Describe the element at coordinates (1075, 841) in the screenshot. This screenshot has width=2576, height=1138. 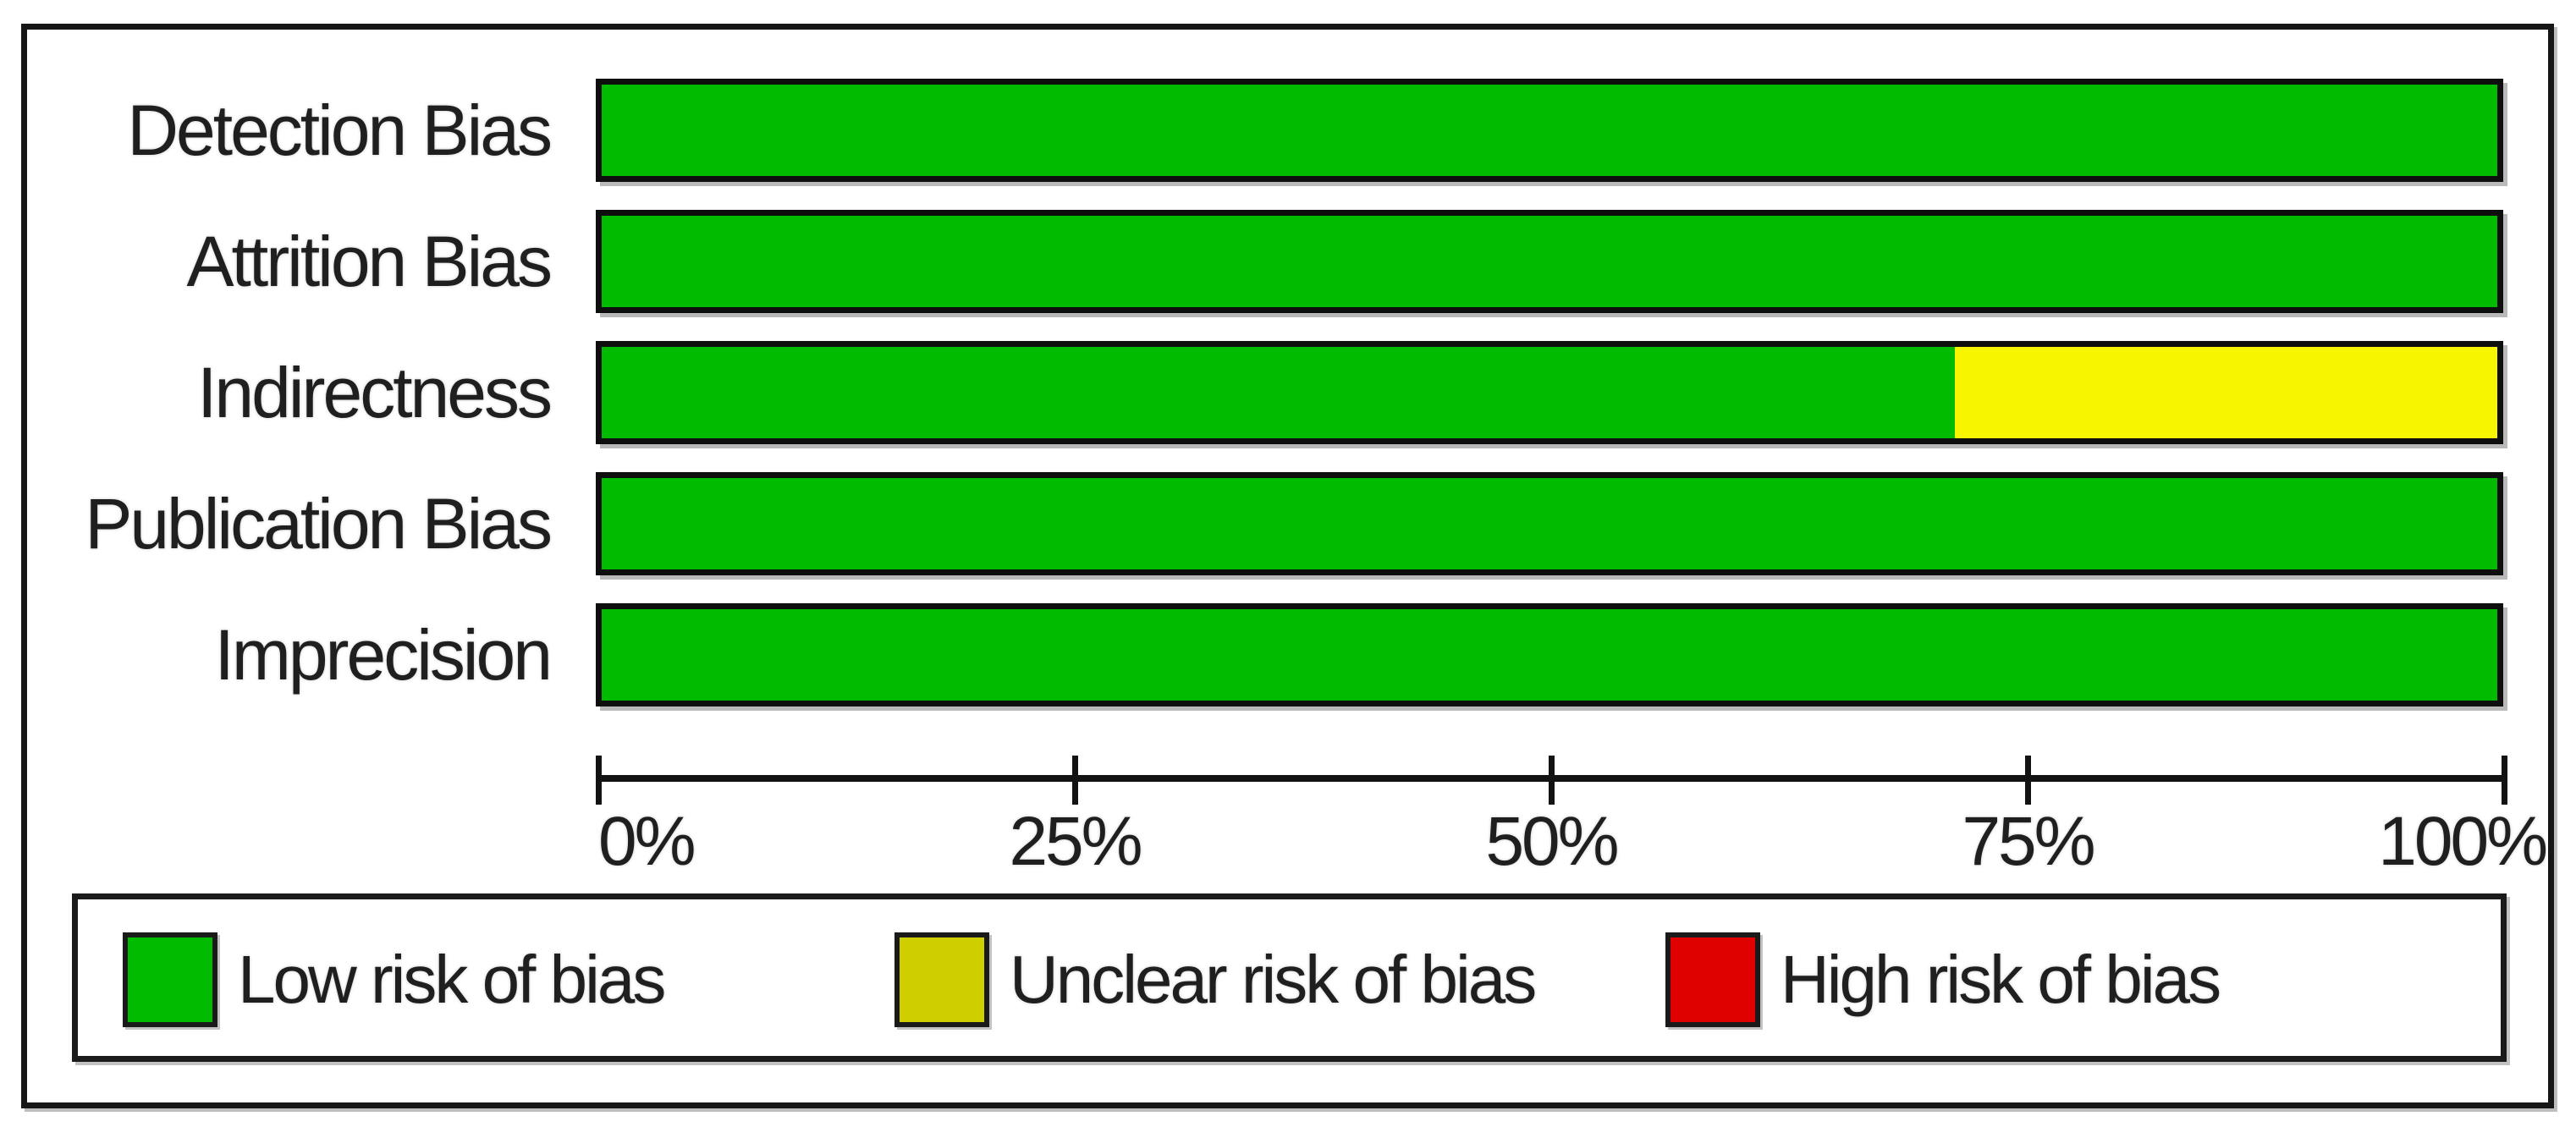
I see `axis-tick-label: 25%` at that location.